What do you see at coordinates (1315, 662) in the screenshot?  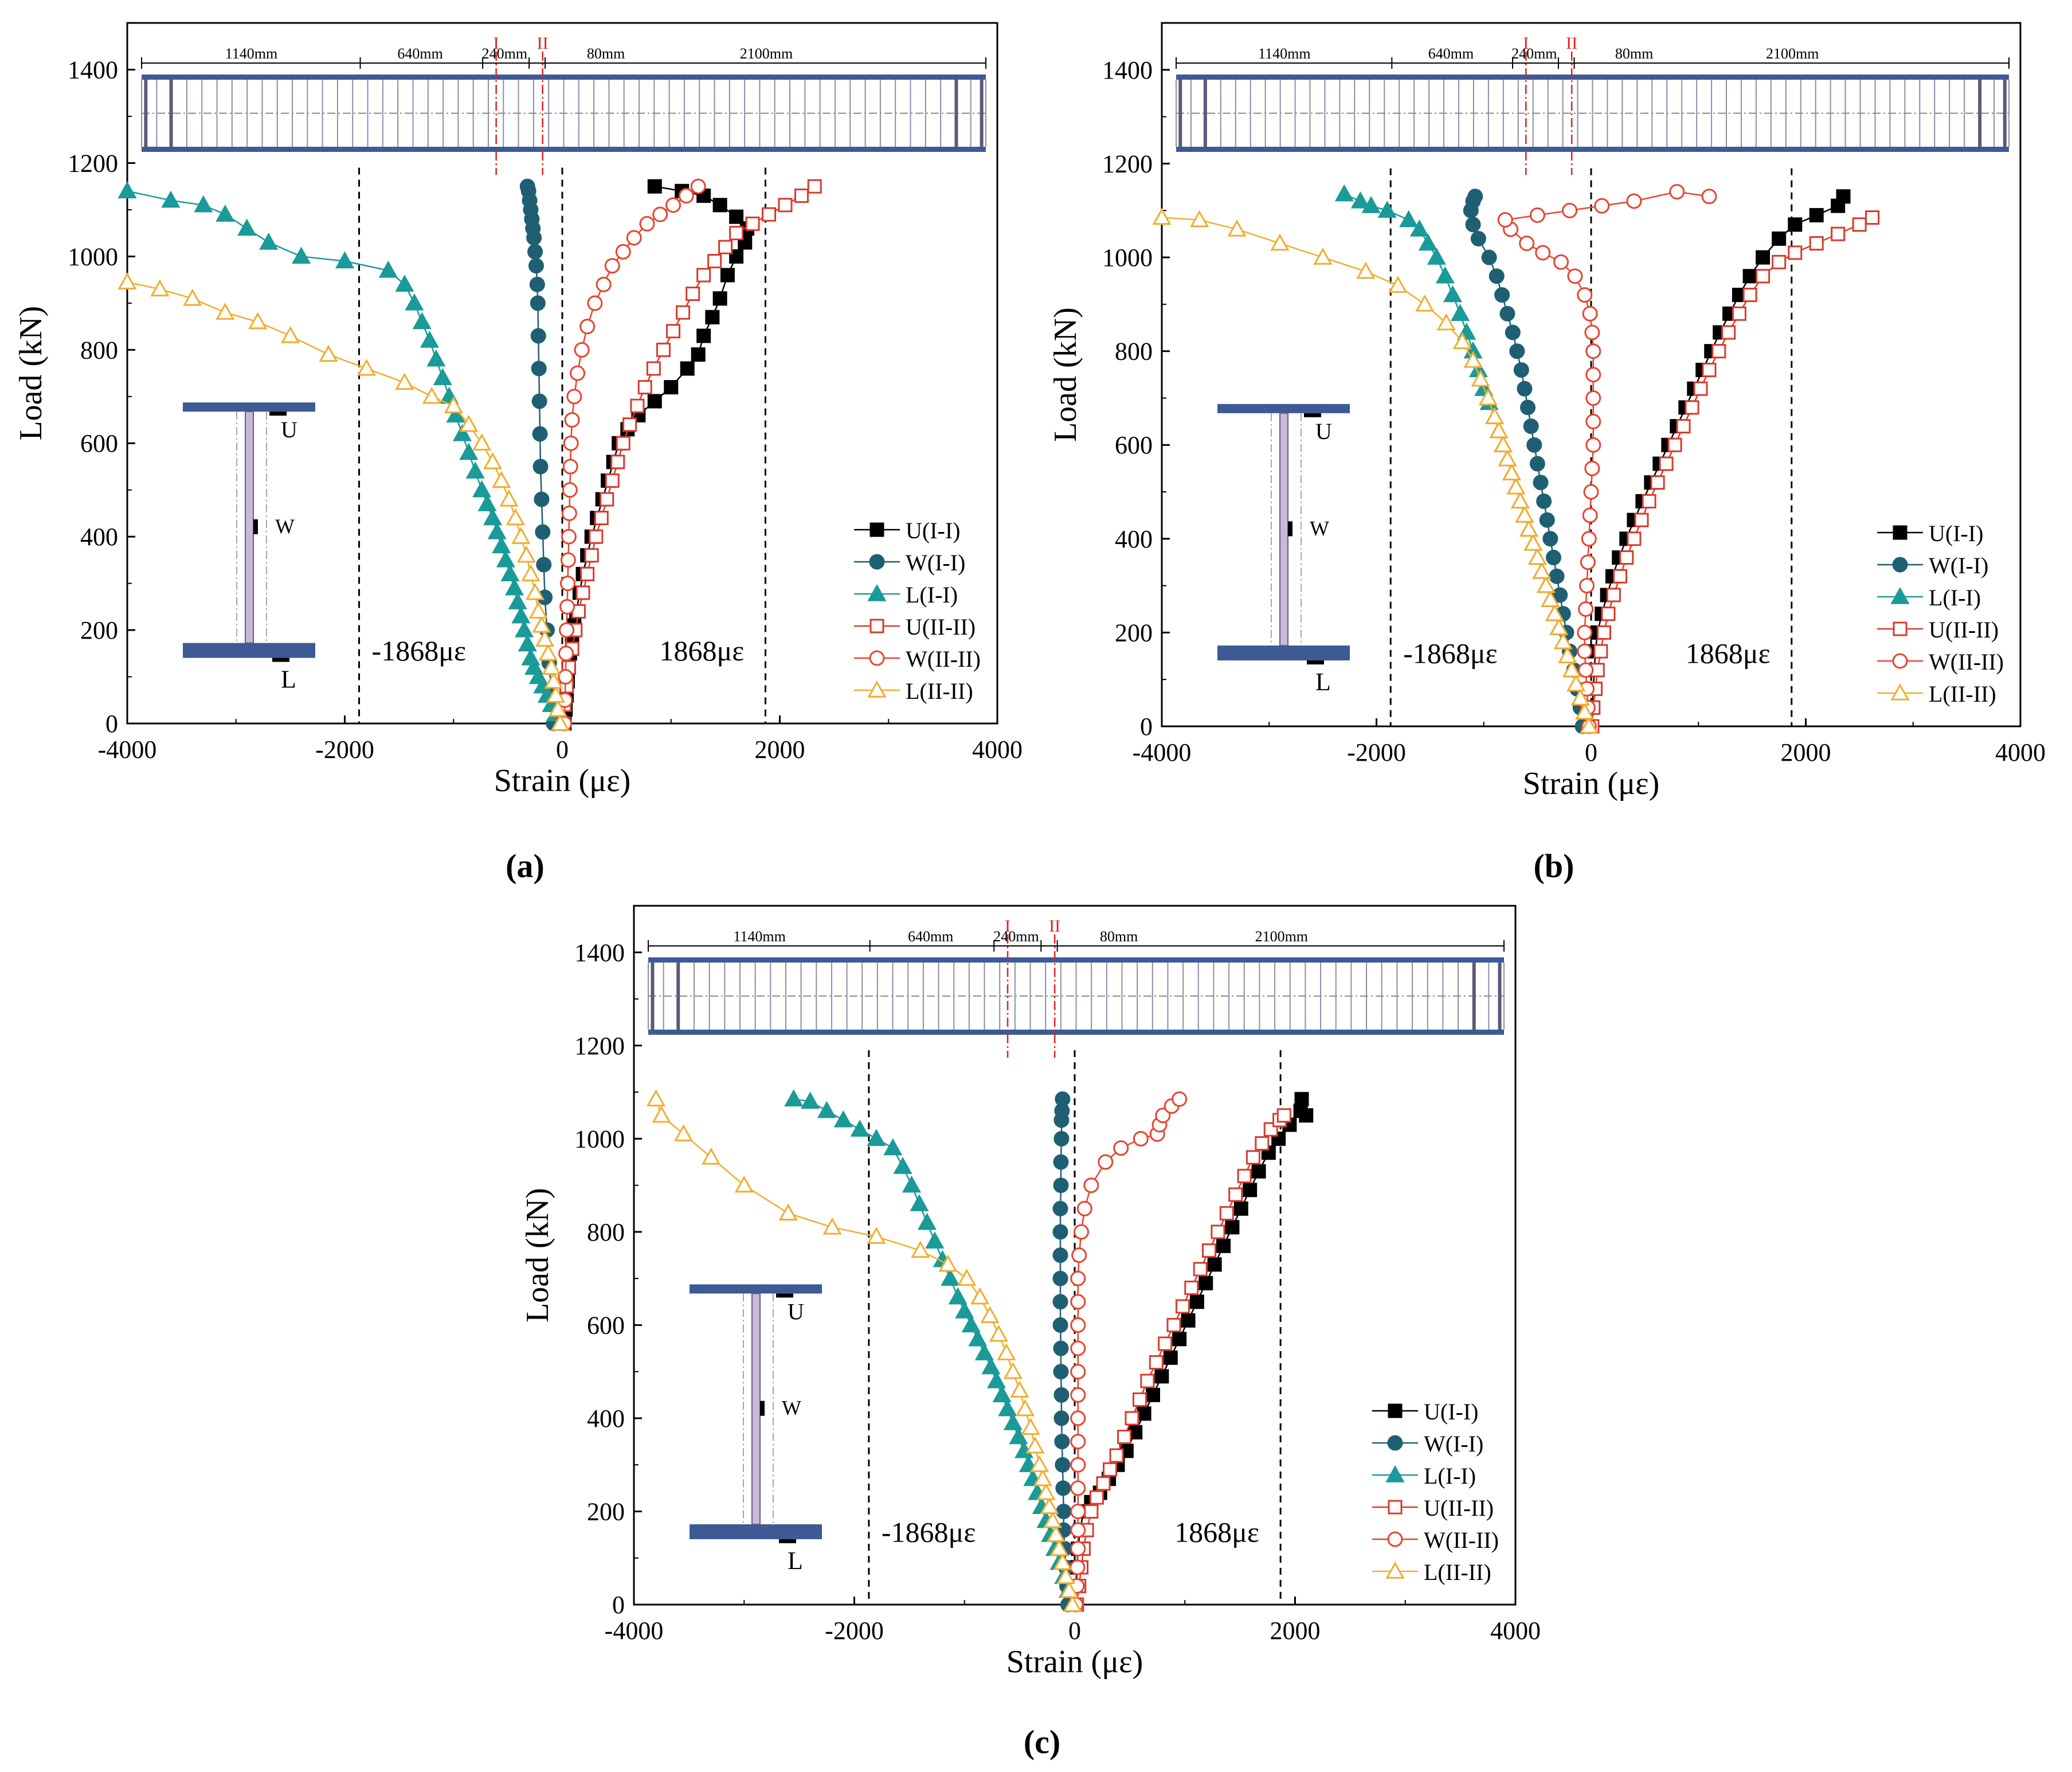 I see `gauge-L` at bounding box center [1315, 662].